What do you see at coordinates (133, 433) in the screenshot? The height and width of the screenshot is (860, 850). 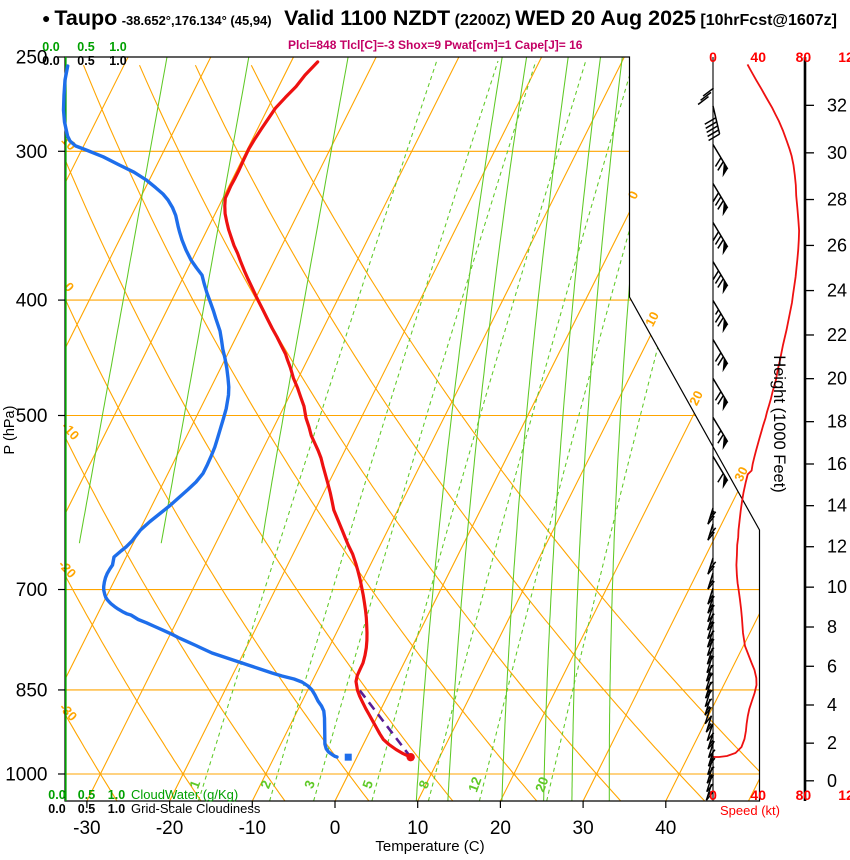 I see `dry-adiabat-line` at bounding box center [133, 433].